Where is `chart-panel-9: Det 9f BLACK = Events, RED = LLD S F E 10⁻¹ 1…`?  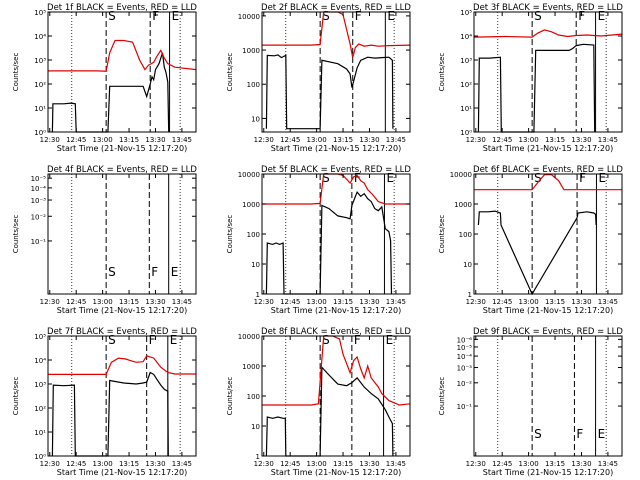
chart-panel-9: Det 9f BLACK = Events, RED = LLD S F E 10⁻¹ 1… is located at coordinates (530, 402).